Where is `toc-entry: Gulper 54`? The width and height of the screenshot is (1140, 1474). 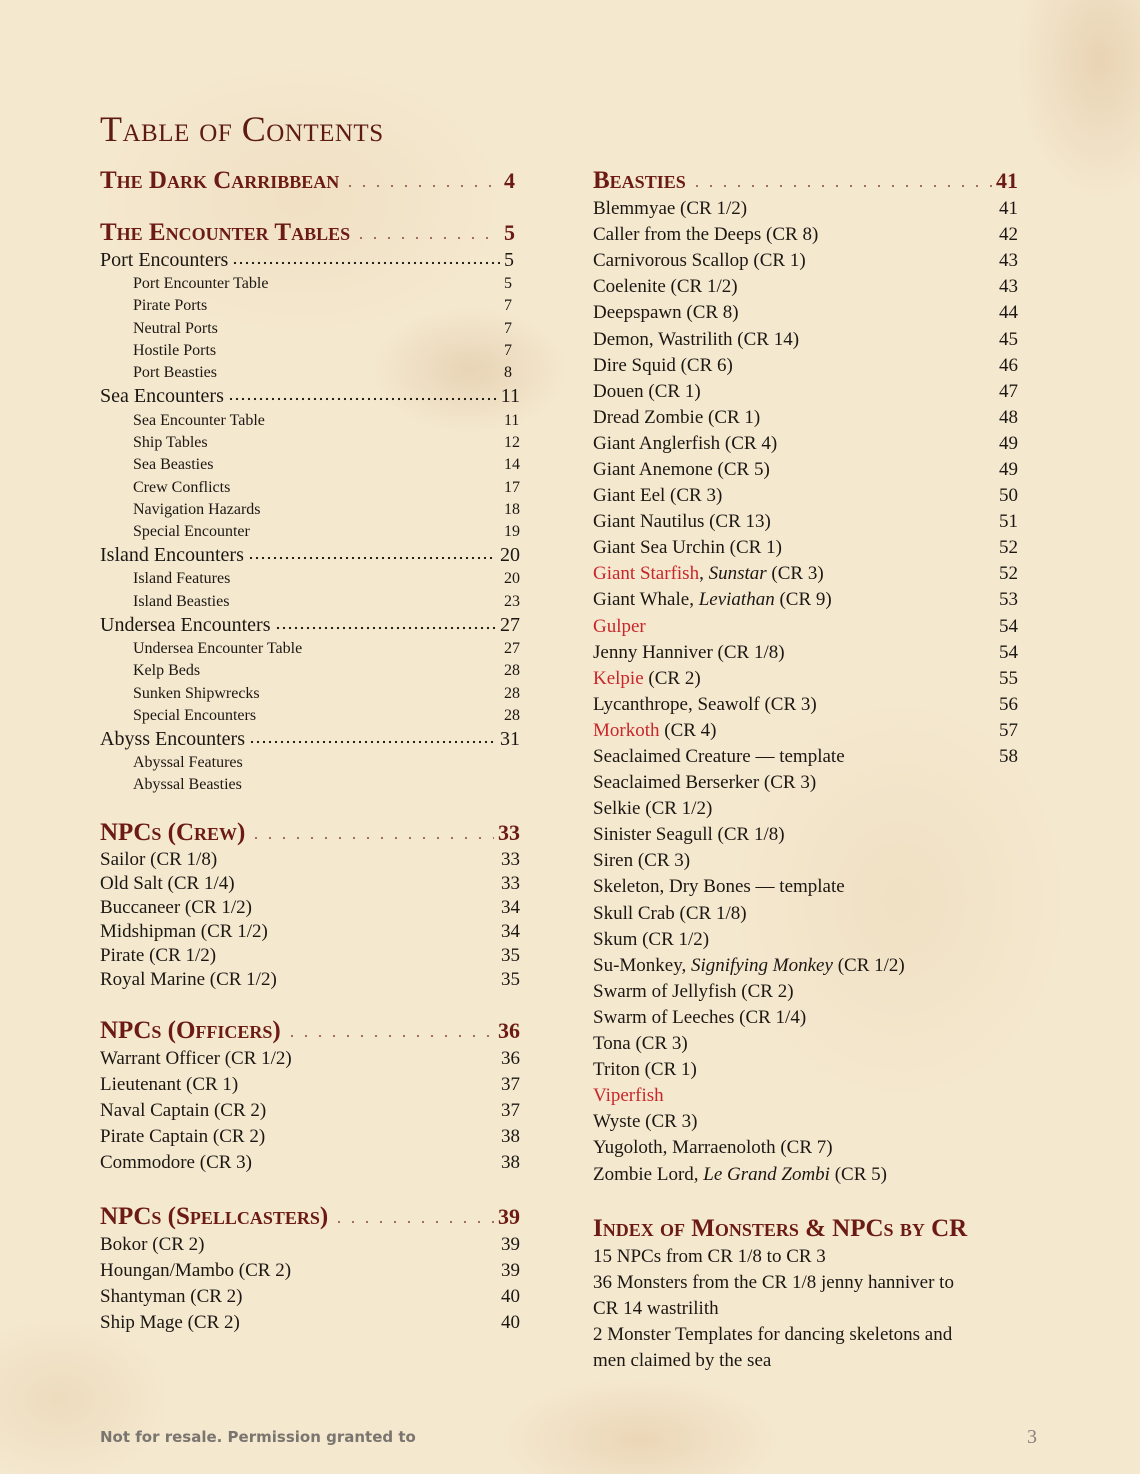 toc-entry: Gulper 54 is located at coordinates (805, 627).